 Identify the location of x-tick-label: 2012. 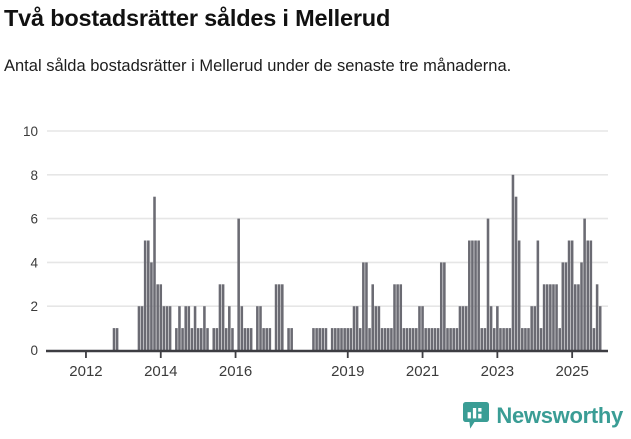
(85, 371).